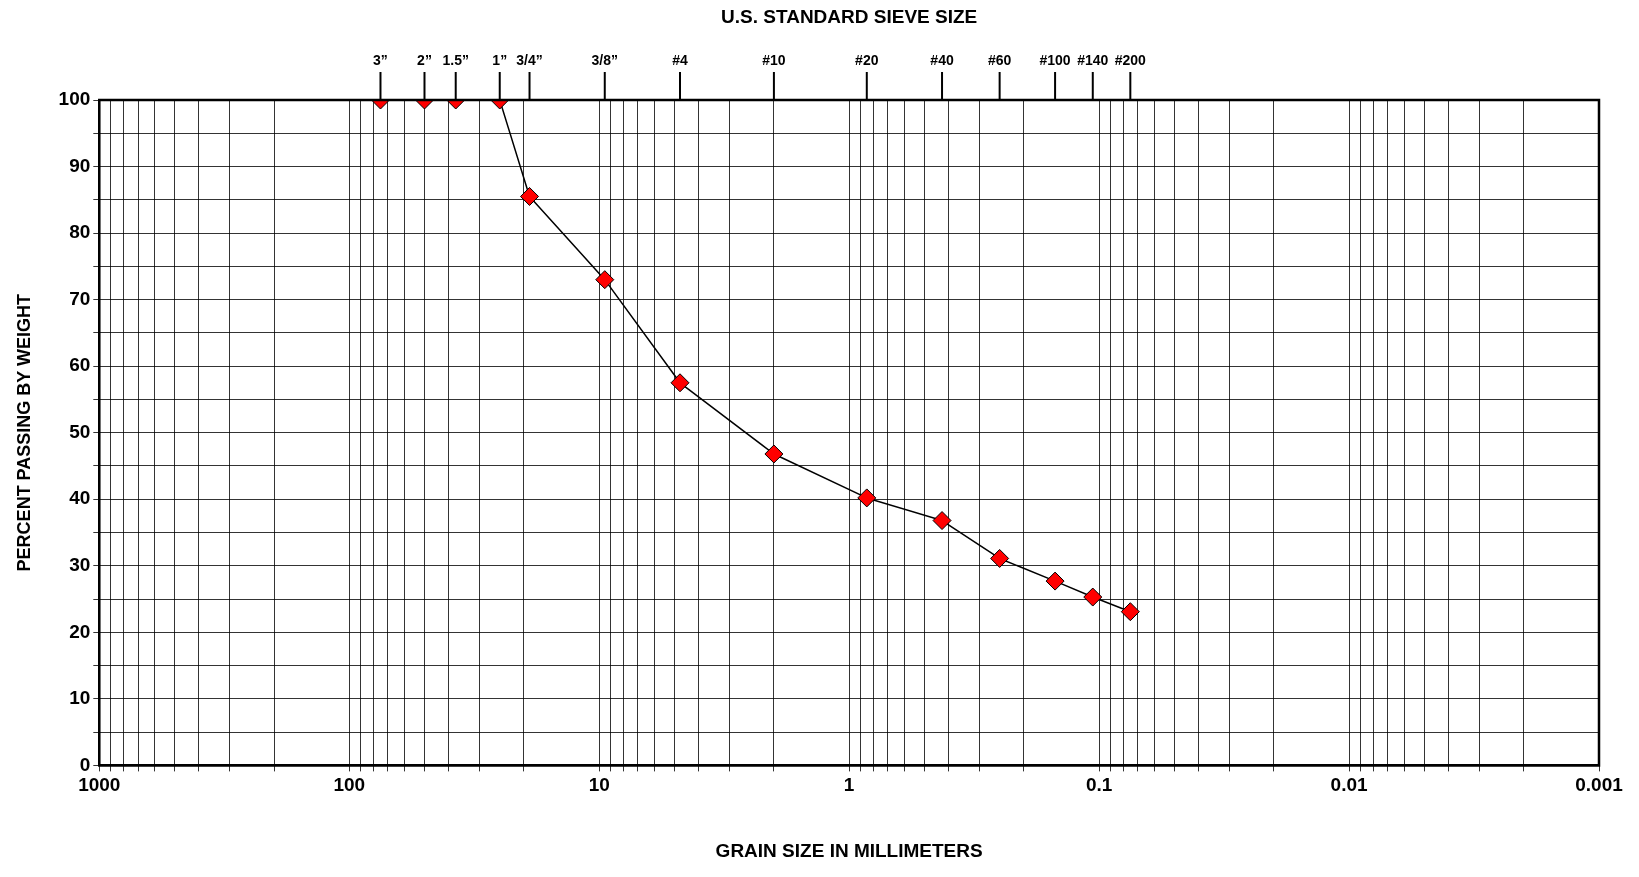 The image size is (1639, 877). What do you see at coordinates (1093, 59) in the screenshot?
I see `annotation: #140` at bounding box center [1093, 59].